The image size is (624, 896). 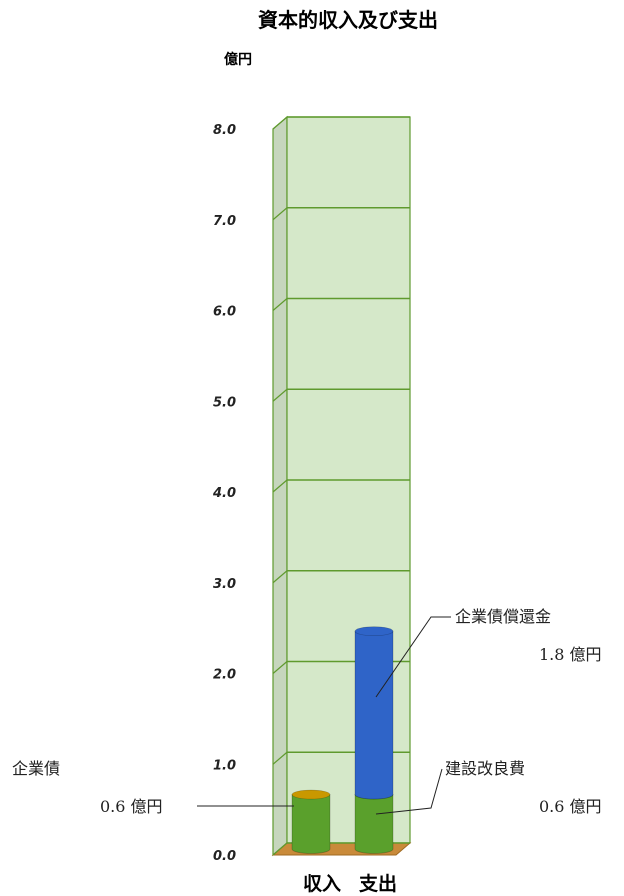 I want to click on y-tick-label: 3.0, so click(x=224, y=584).